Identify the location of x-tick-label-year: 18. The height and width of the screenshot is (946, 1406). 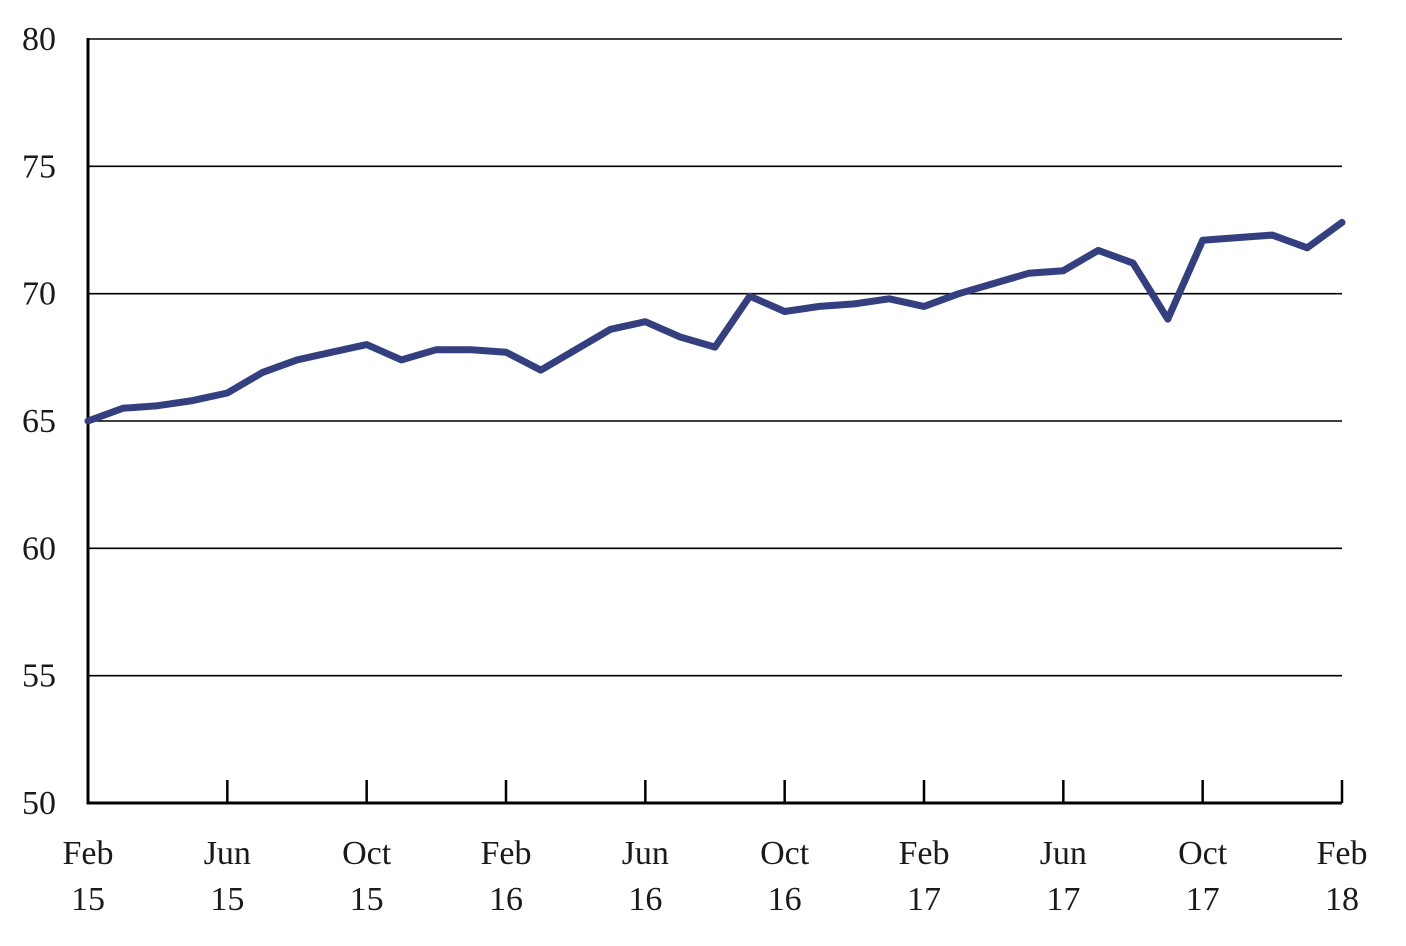
(1342, 899).